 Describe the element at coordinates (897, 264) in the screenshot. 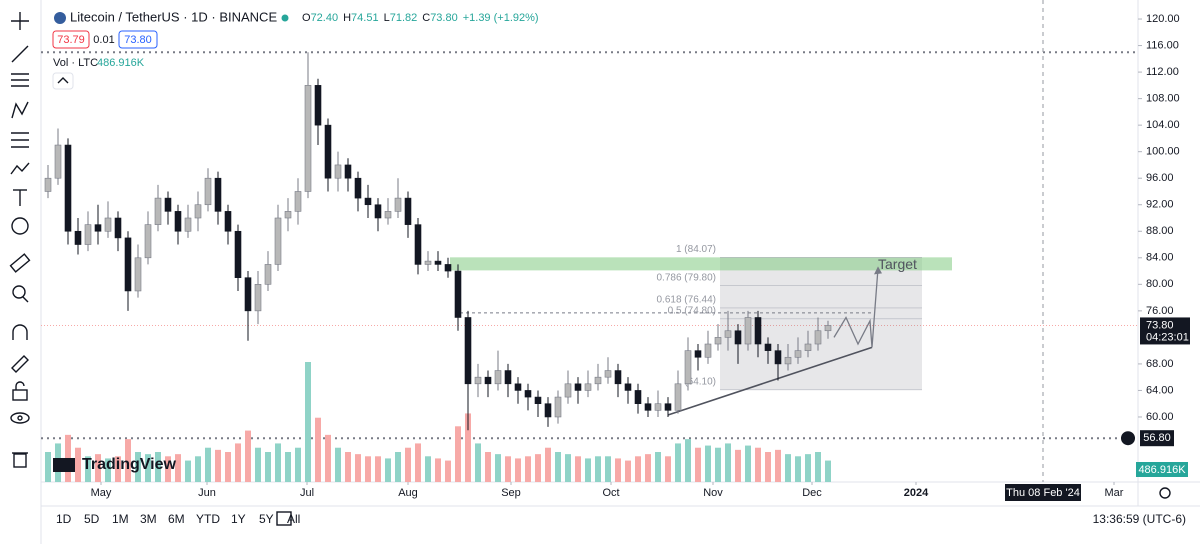

I see `target-label: Target` at that location.